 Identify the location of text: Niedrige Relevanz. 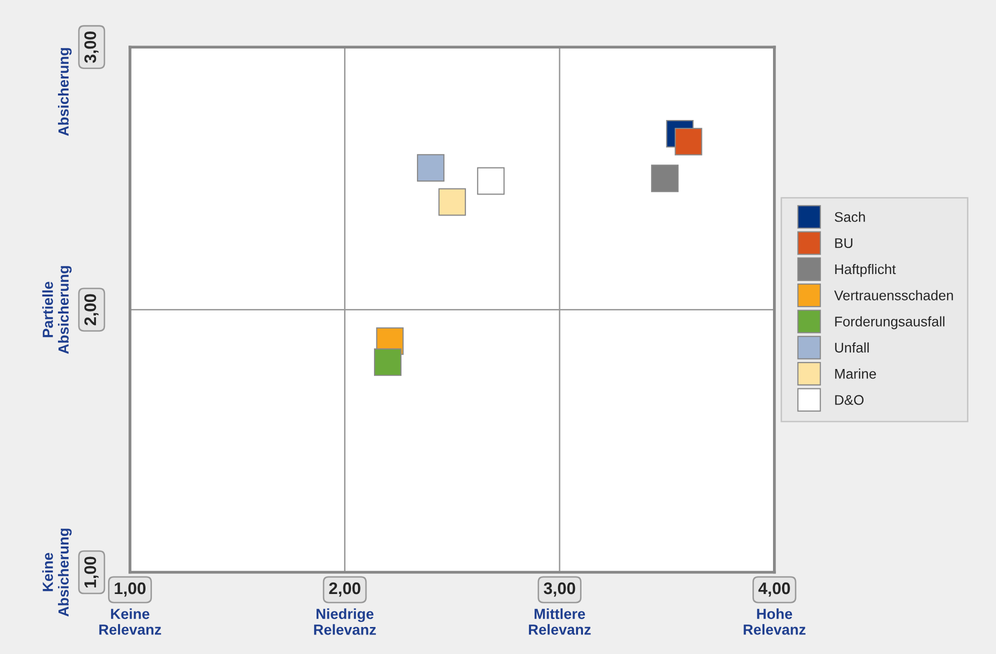
(345, 621).